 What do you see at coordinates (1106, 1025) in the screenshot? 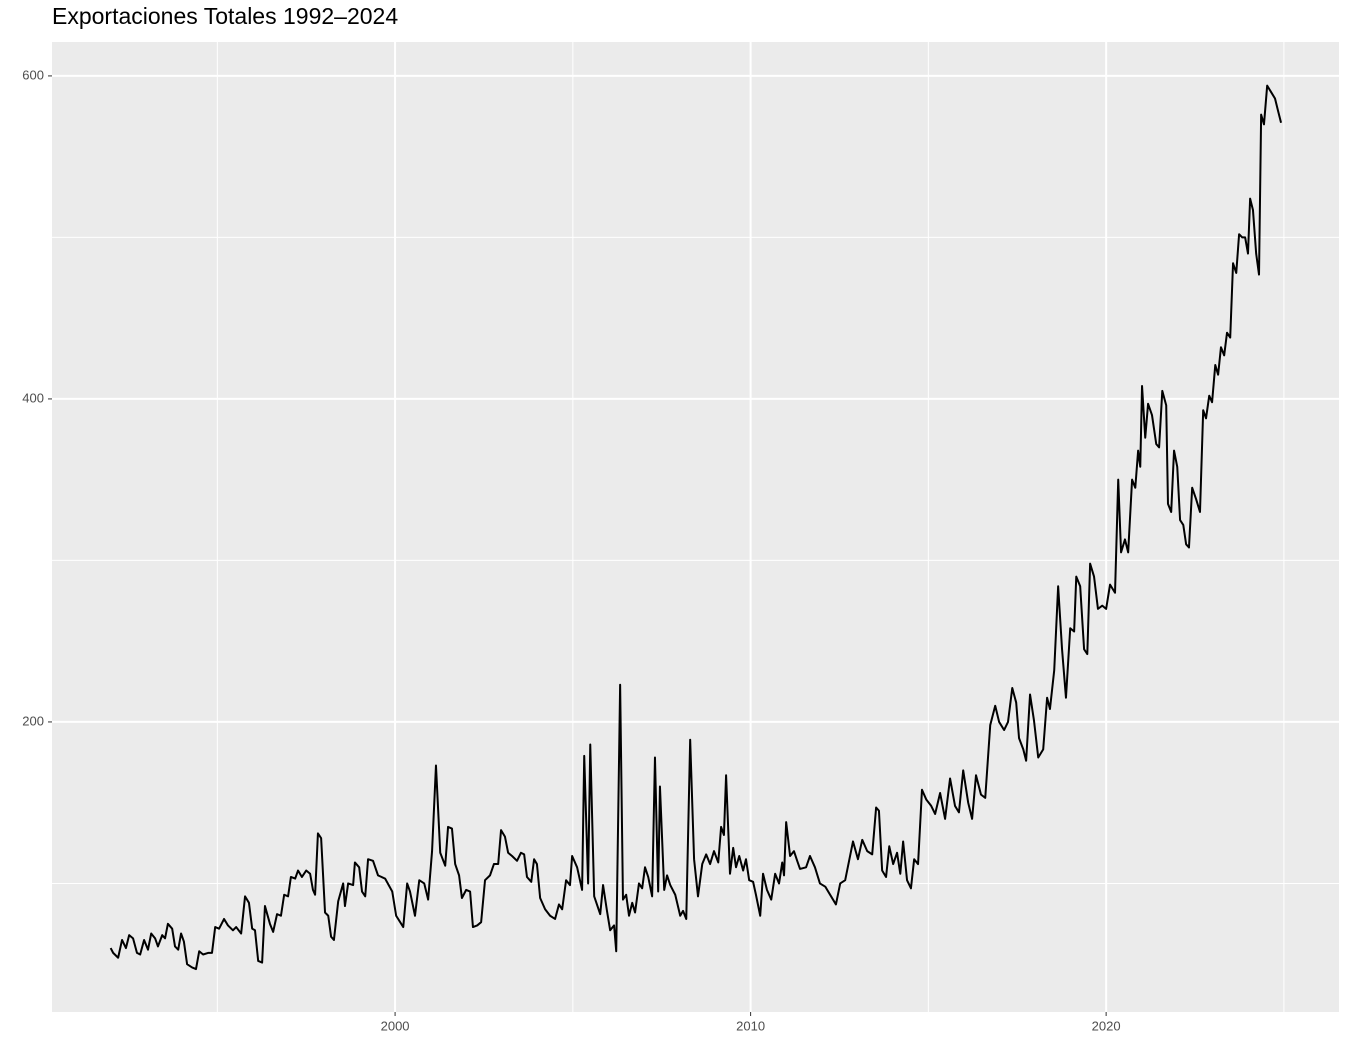
I see `x-tick-label: 2020` at bounding box center [1106, 1025].